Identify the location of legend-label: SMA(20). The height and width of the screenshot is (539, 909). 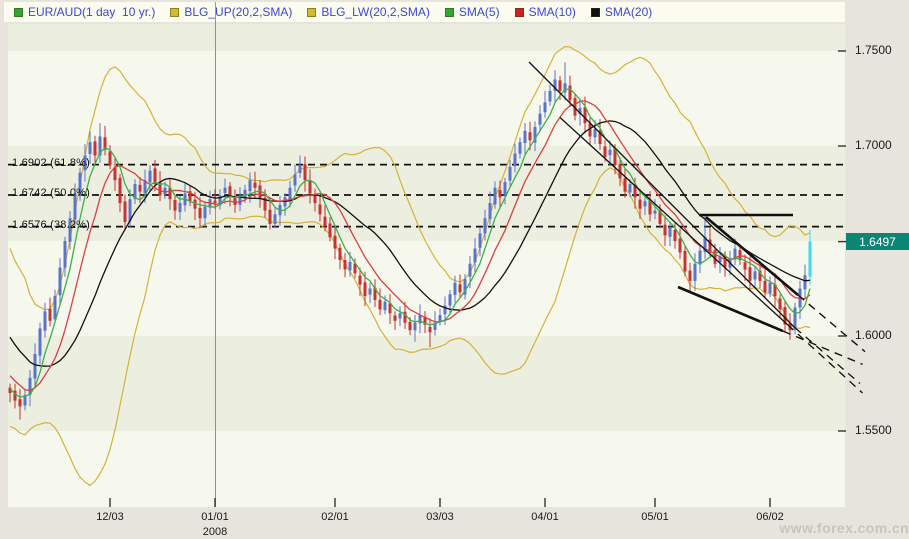
(628, 12).